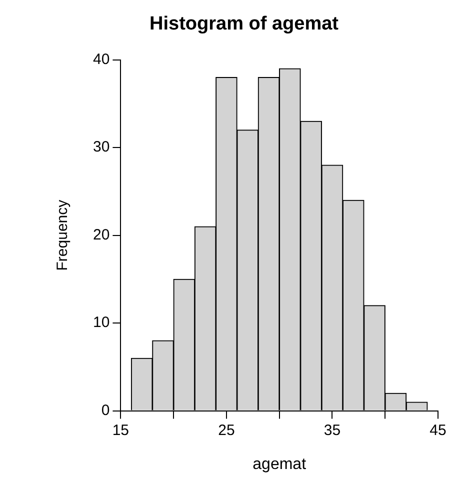  I want to click on y-tick-label: 10, so click(101, 323).